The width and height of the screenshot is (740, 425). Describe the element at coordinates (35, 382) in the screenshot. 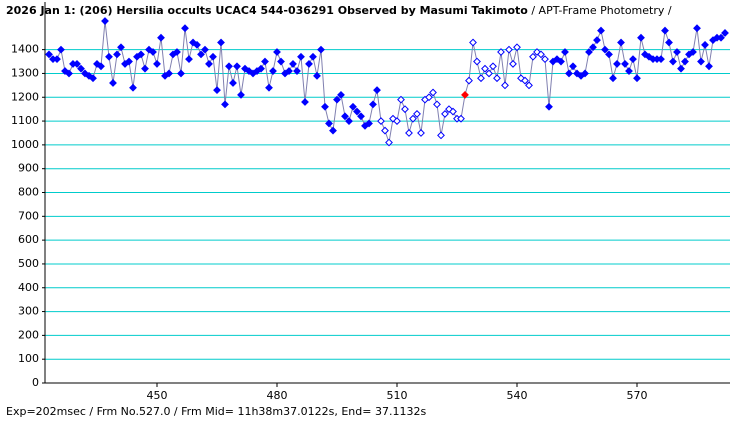

I see `y-tick-label: 0` at that location.